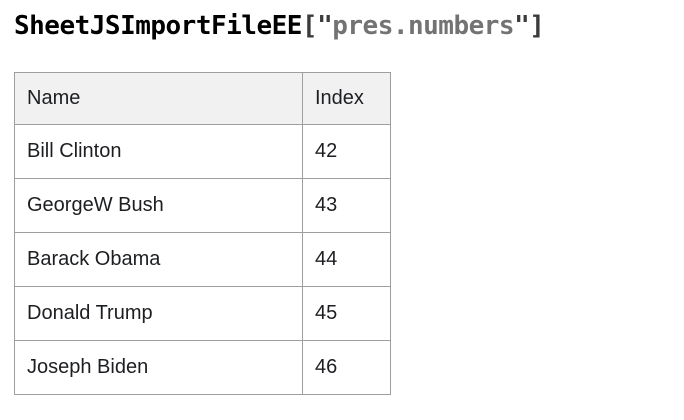 The width and height of the screenshot is (684, 420). I want to click on table-row: Bill Clinton 42, so click(202, 151).